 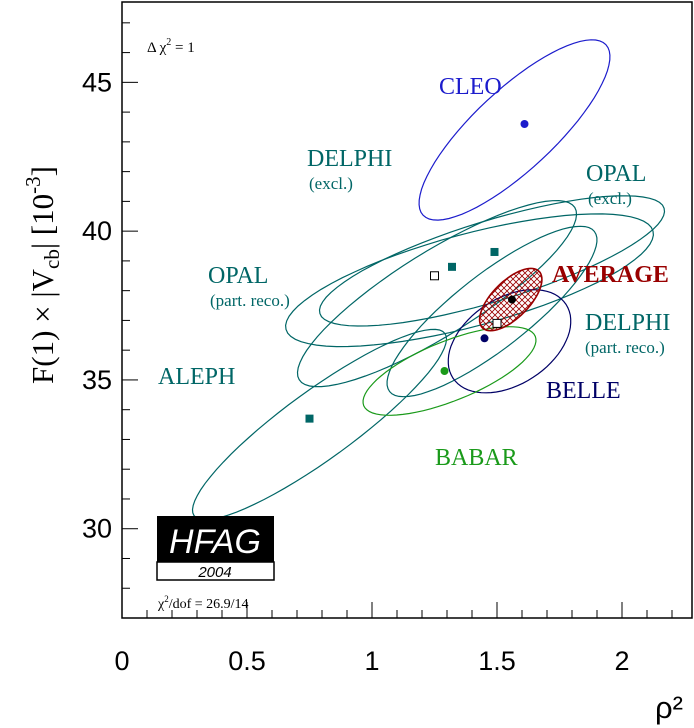 I want to click on y-axis-label: F(1) × |Vcb| [10-3], so click(x=42, y=275).